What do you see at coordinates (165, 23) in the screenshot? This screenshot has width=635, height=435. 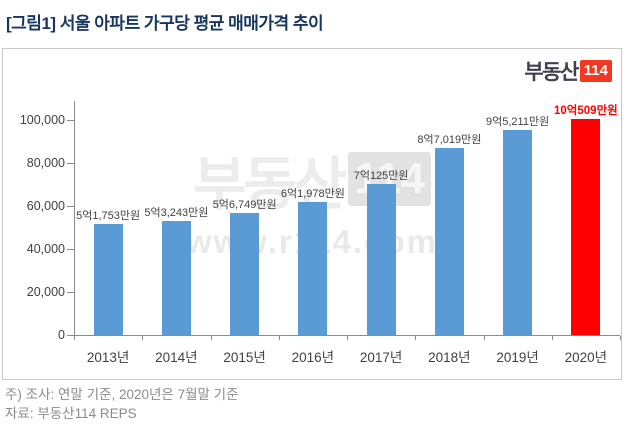 I see `page-title: [그림1] 서울 아파트 가구당 평균 매매가격 추이` at bounding box center [165, 23].